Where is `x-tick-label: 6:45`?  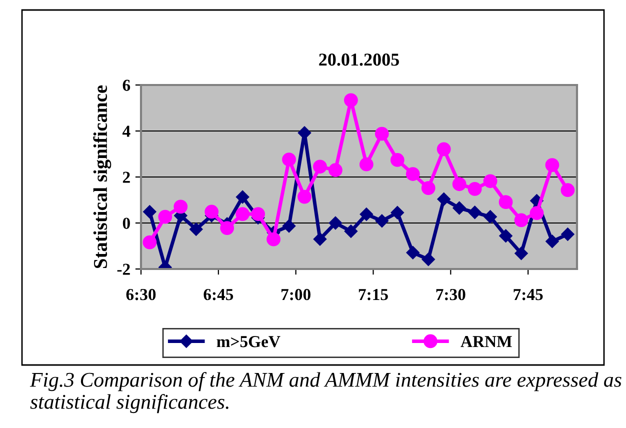
x-tick-label: 6:45 is located at coordinates (219, 294).